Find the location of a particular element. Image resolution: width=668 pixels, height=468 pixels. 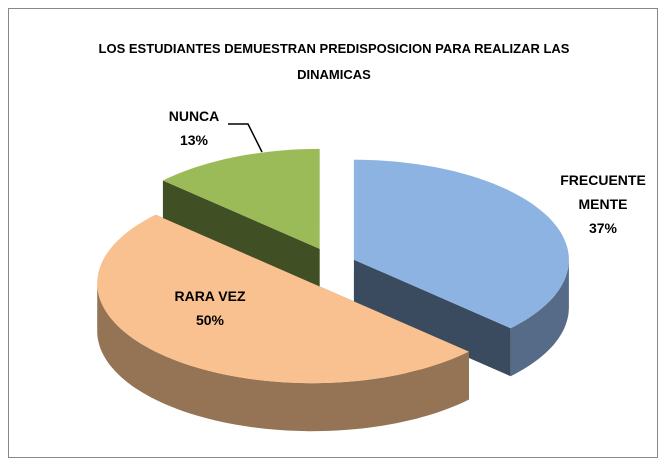

leader-line is located at coordinates (245, 138).